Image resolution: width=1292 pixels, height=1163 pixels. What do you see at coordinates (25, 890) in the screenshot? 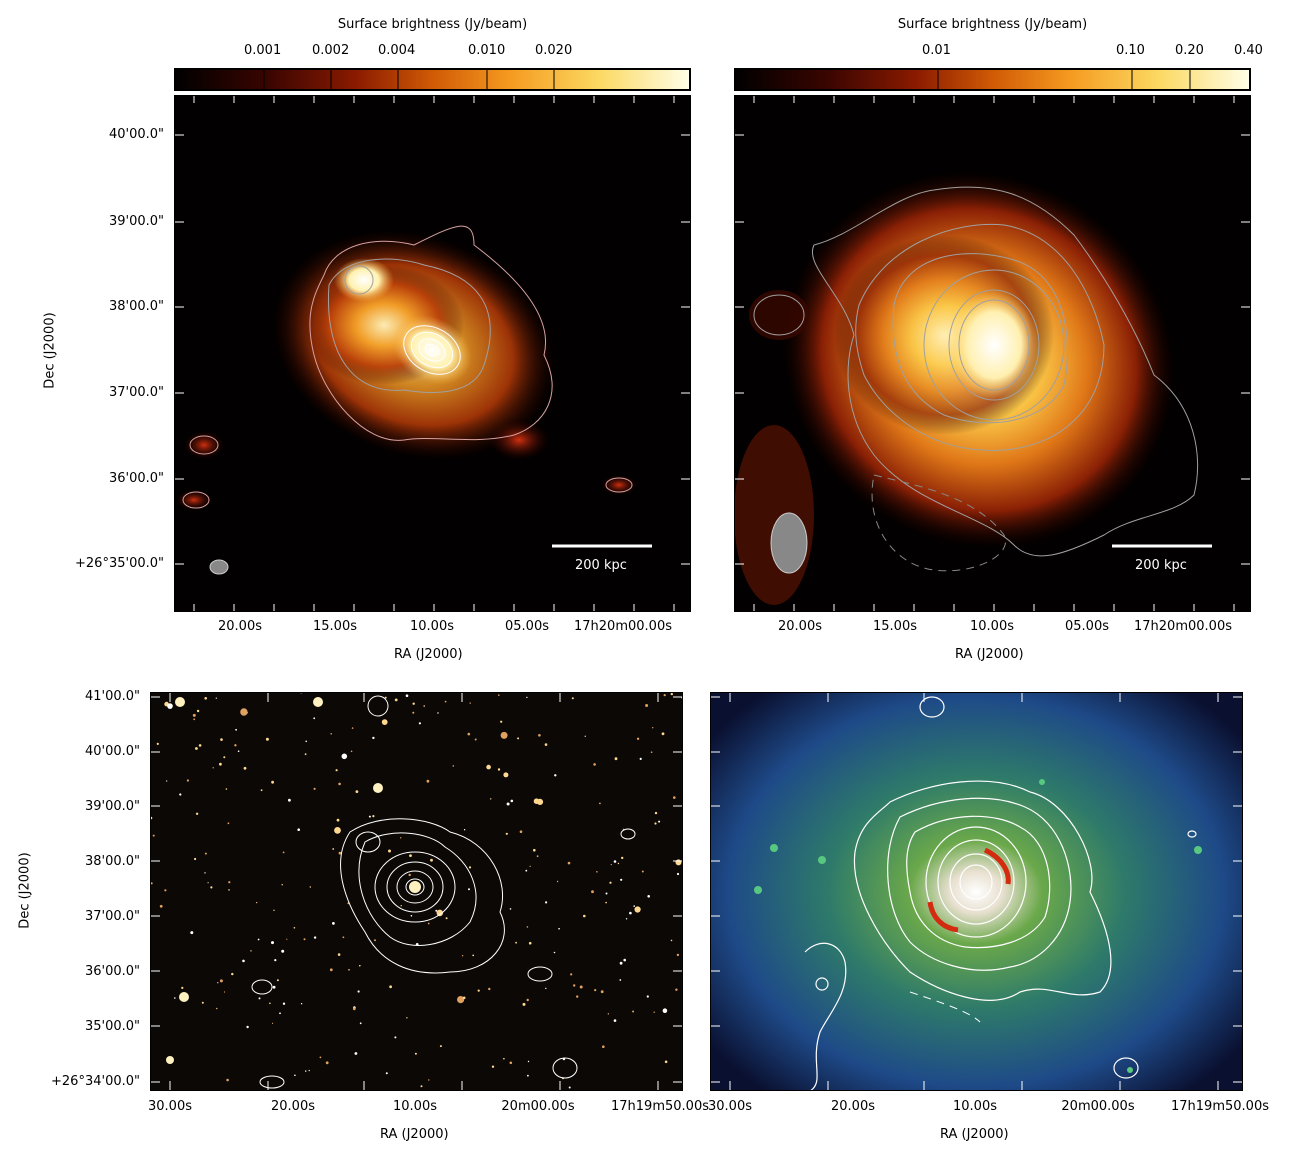
I see `dec-axis-title-3: Dec (J2000)` at bounding box center [25, 890].